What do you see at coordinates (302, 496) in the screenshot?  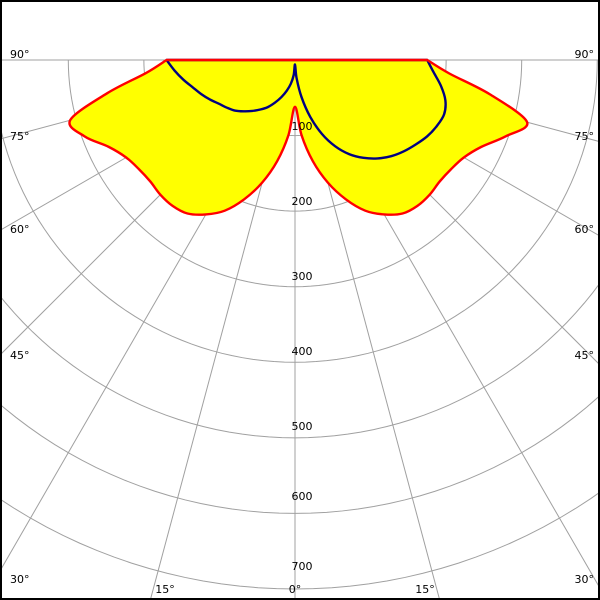 I see `radial-tick-label: 600` at bounding box center [302, 496].